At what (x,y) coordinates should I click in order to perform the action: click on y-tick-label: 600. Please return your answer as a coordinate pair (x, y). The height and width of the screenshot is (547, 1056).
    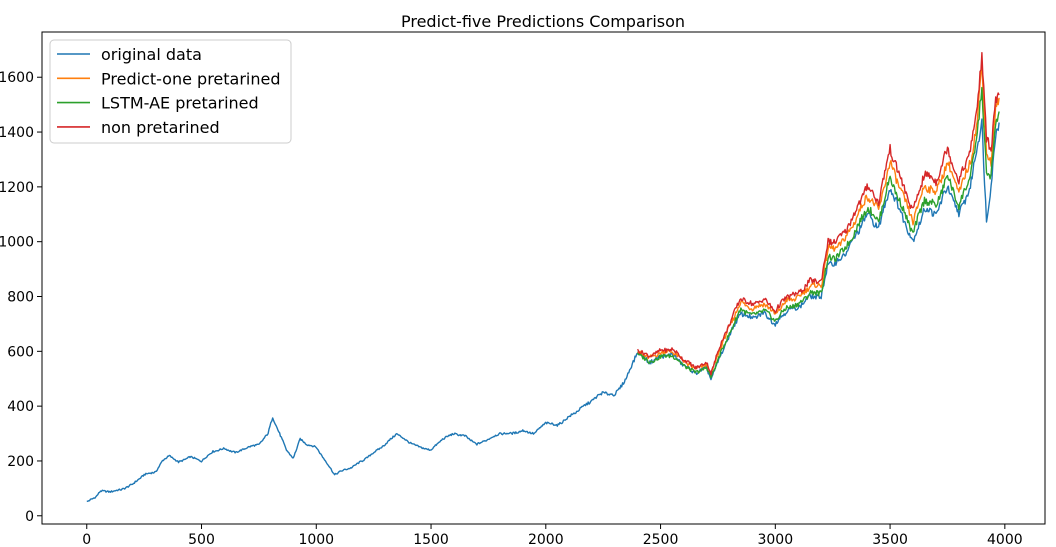
    Looking at the image, I should click on (20, 352).